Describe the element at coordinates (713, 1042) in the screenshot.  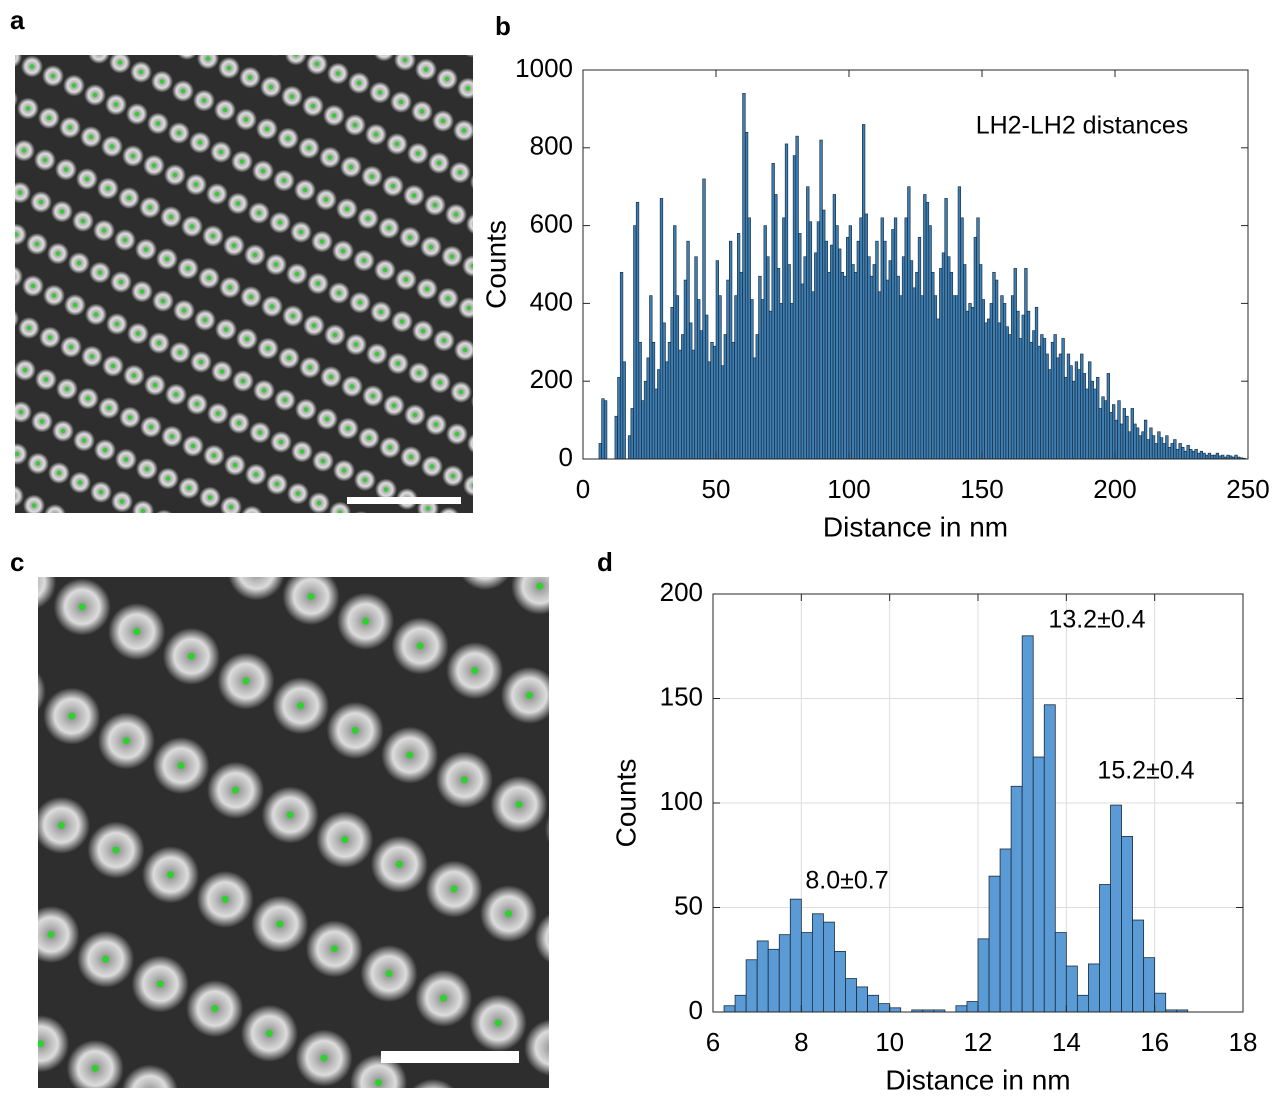
I see `x-tick-label: 6` at that location.